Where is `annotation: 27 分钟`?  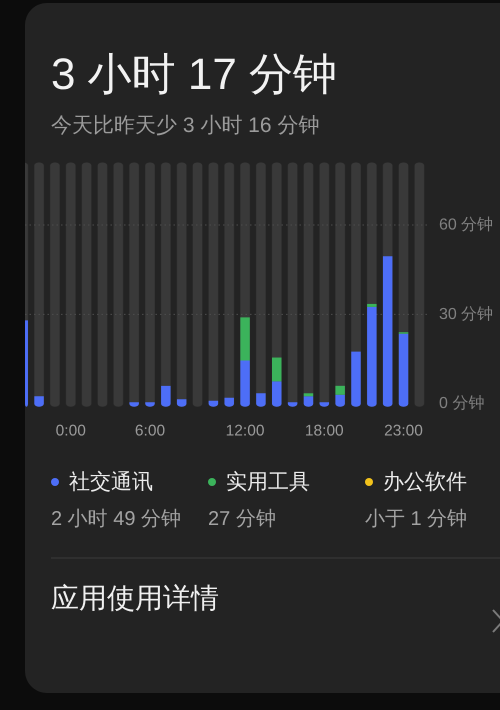 annotation: 27 分钟 is located at coordinates (242, 519).